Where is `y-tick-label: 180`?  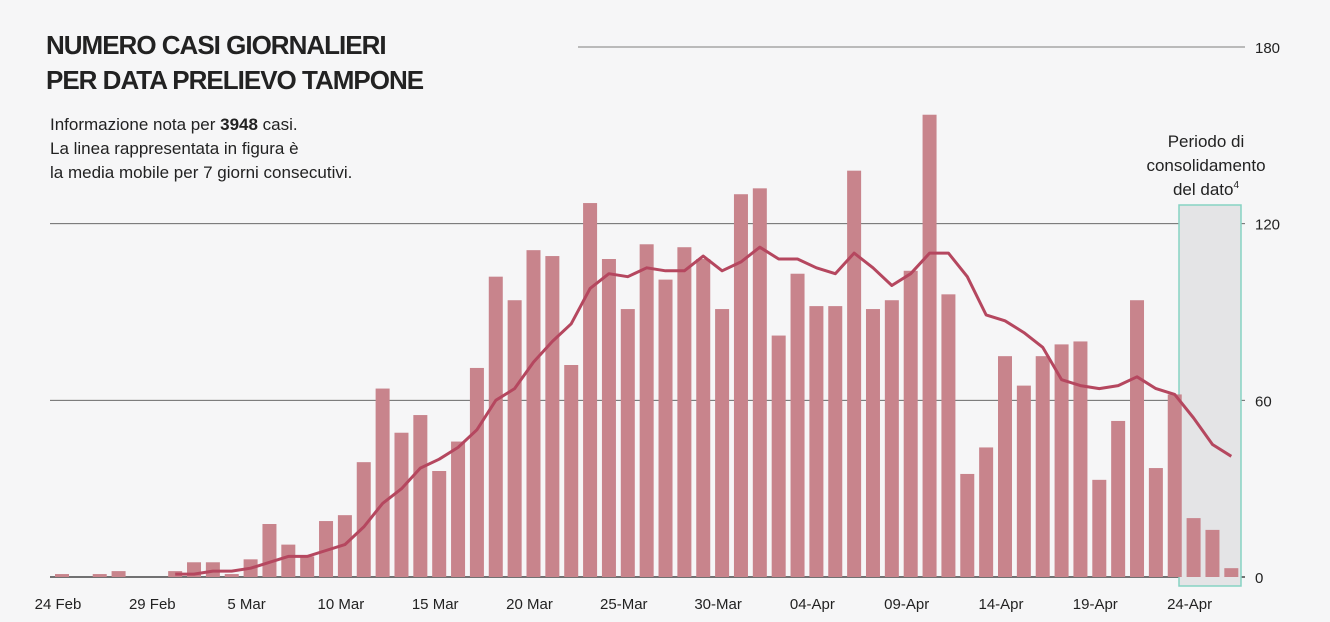
y-tick-label: 180 is located at coordinates (1267, 48).